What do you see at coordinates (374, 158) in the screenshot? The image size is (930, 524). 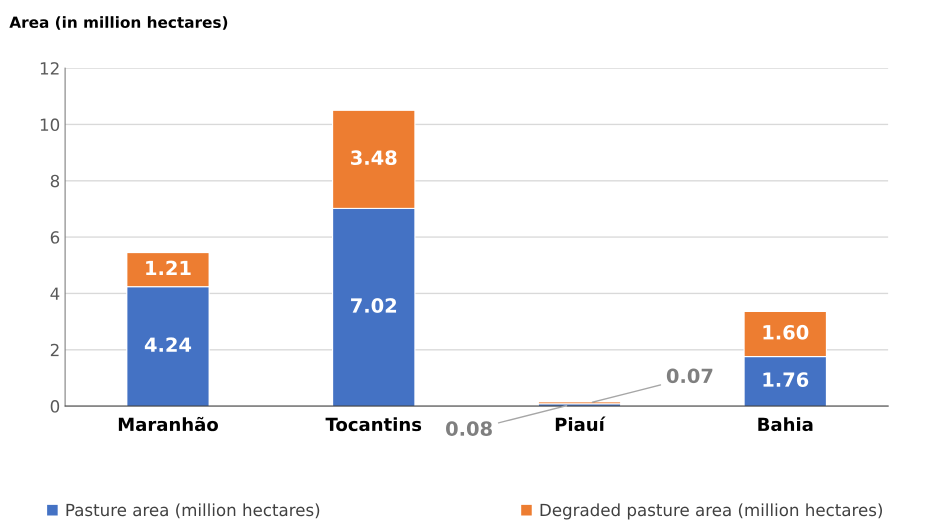 I see `data-label: 3.48` at bounding box center [374, 158].